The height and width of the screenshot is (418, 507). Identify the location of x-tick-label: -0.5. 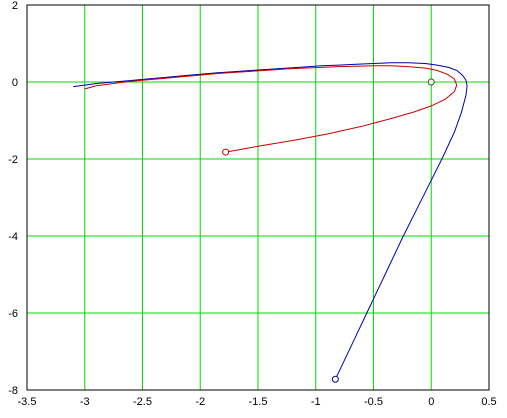
(373, 402).